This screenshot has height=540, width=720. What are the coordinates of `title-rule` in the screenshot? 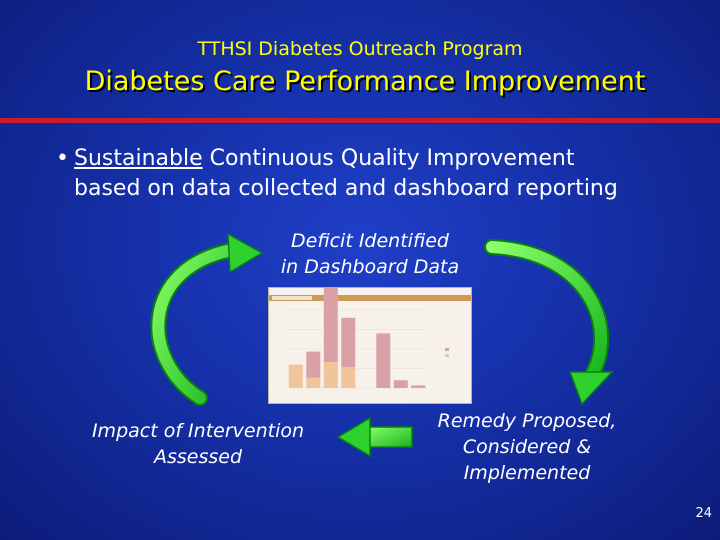 It's located at (360, 121).